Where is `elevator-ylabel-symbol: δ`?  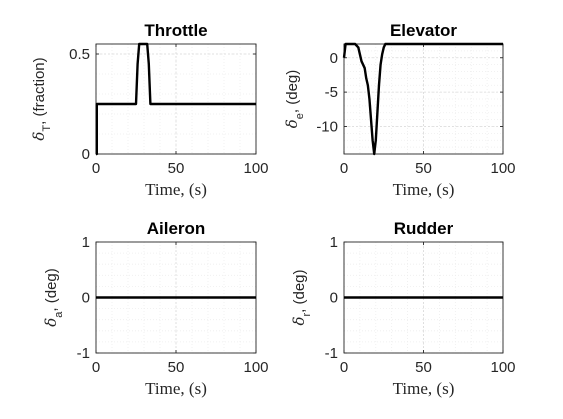 elevator-ylabel-symbol: δ is located at coordinates (292, 123).